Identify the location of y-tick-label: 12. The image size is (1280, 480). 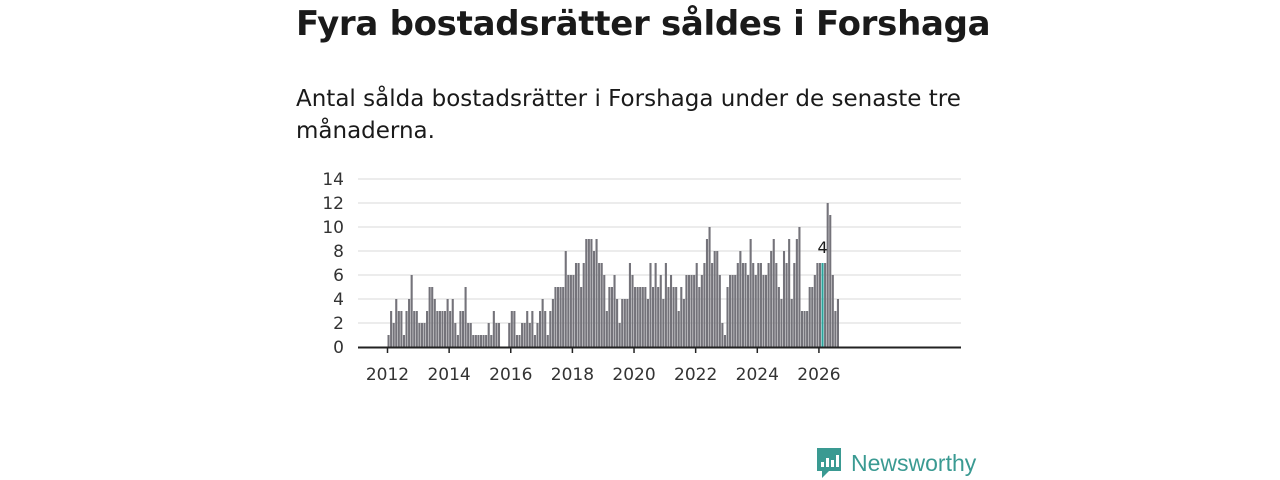
(333, 204).